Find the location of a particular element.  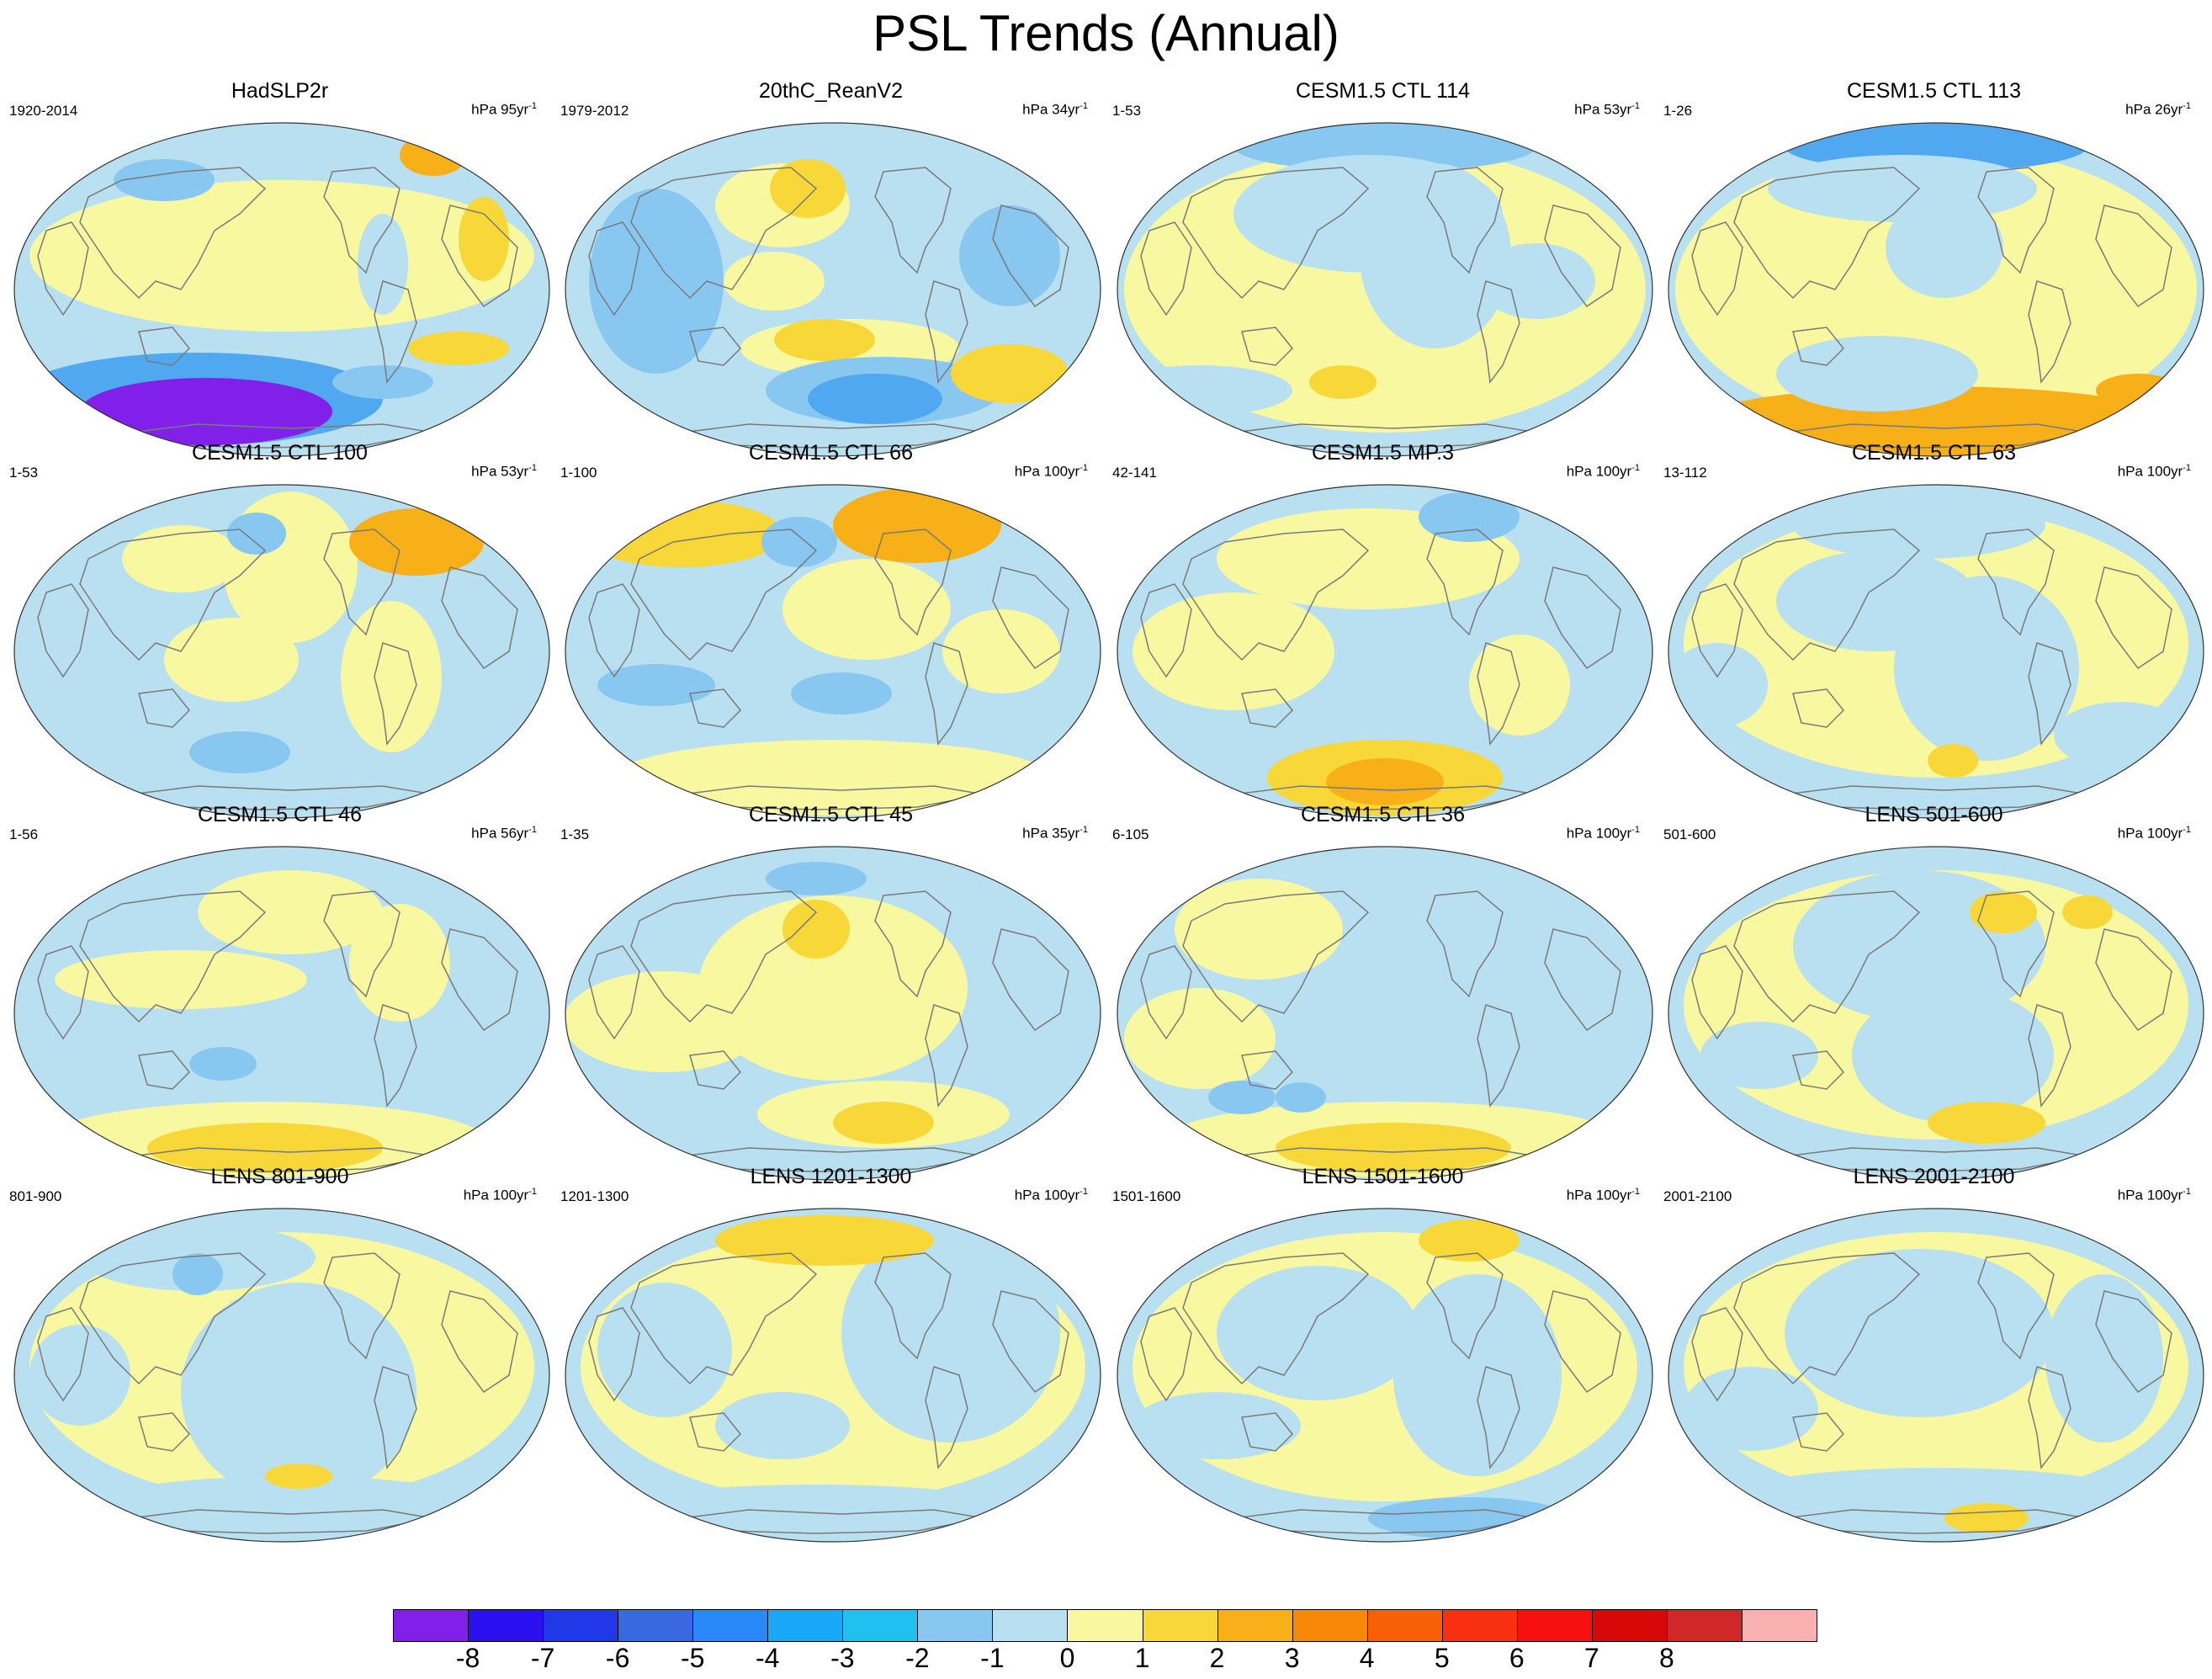

map-panel: CESM1.5 CTL 46 1-56 hPa 56yr-1 is located at coordinates (279, 991).